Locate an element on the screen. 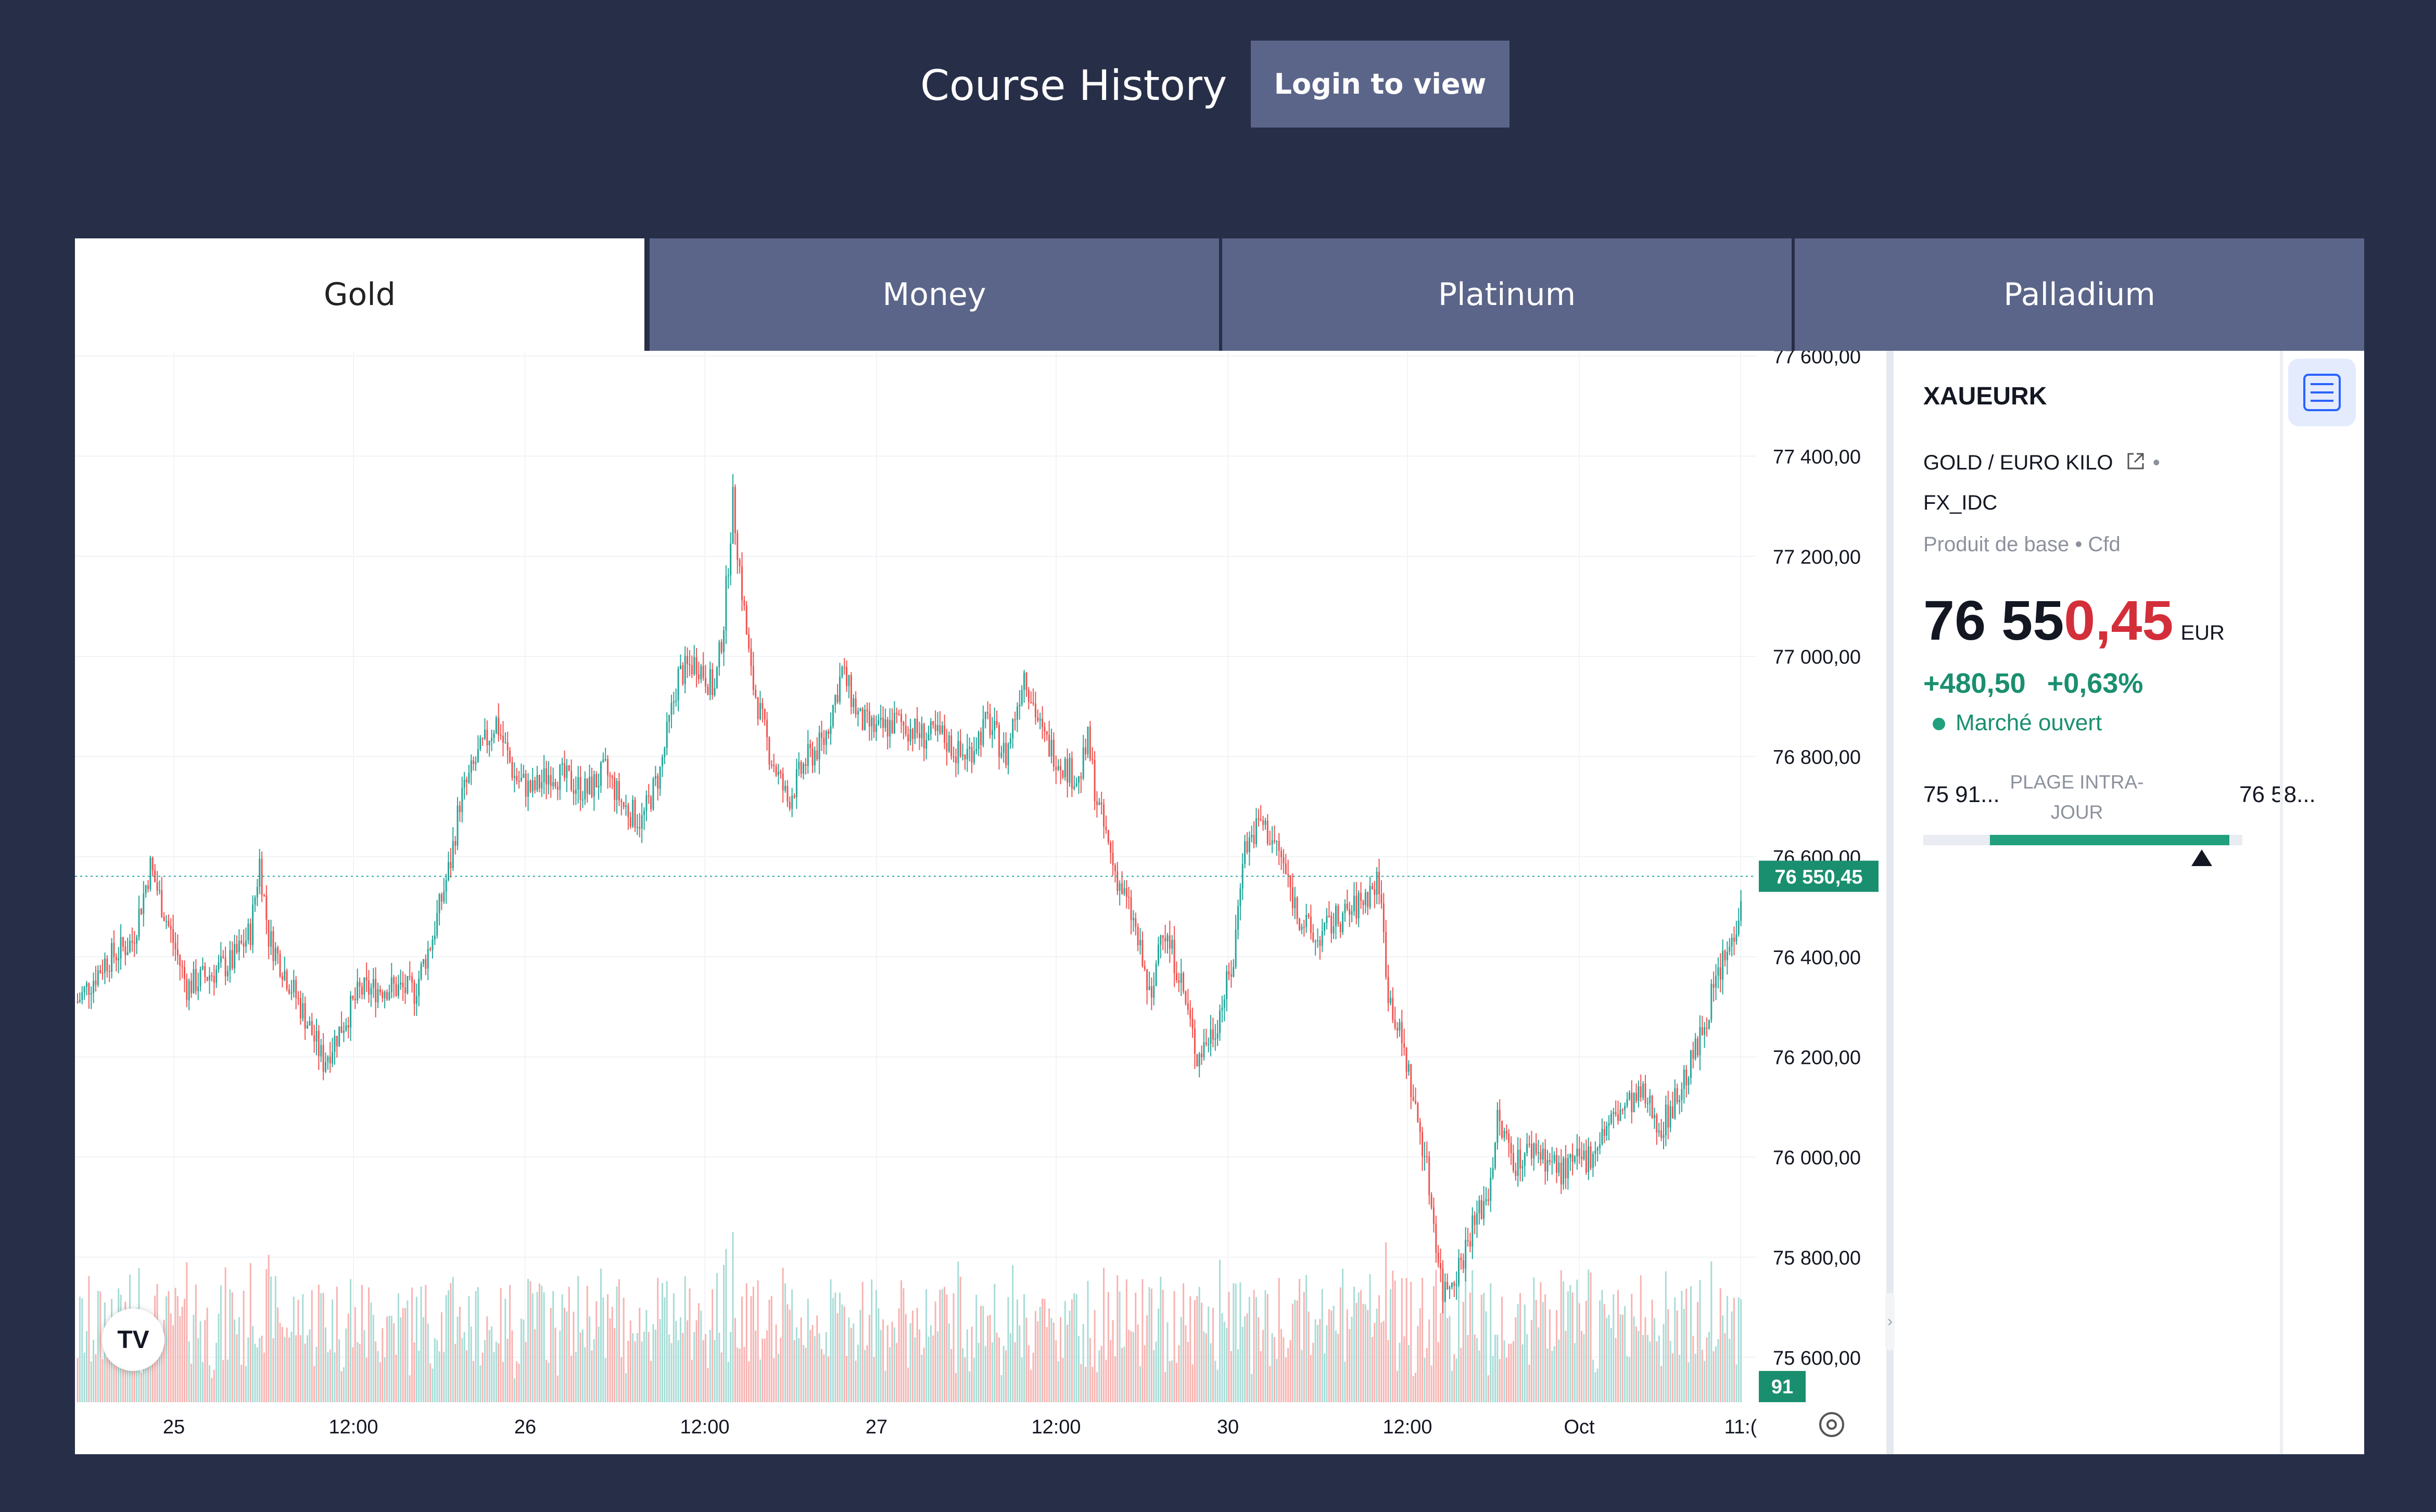  panel-divider is located at coordinates (1890, 902).